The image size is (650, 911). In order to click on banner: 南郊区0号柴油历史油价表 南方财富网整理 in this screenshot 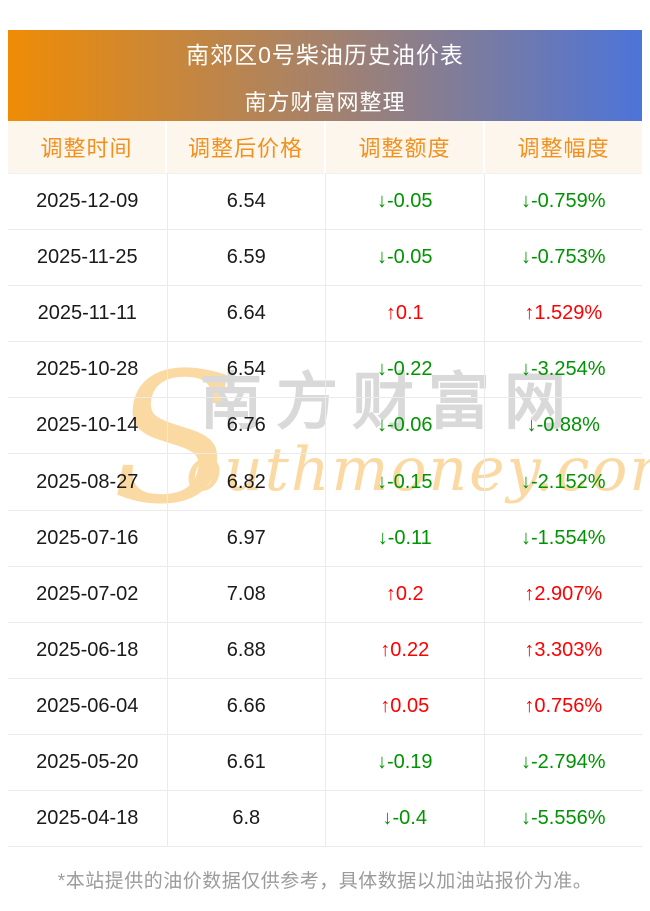, I will do `click(325, 75)`.